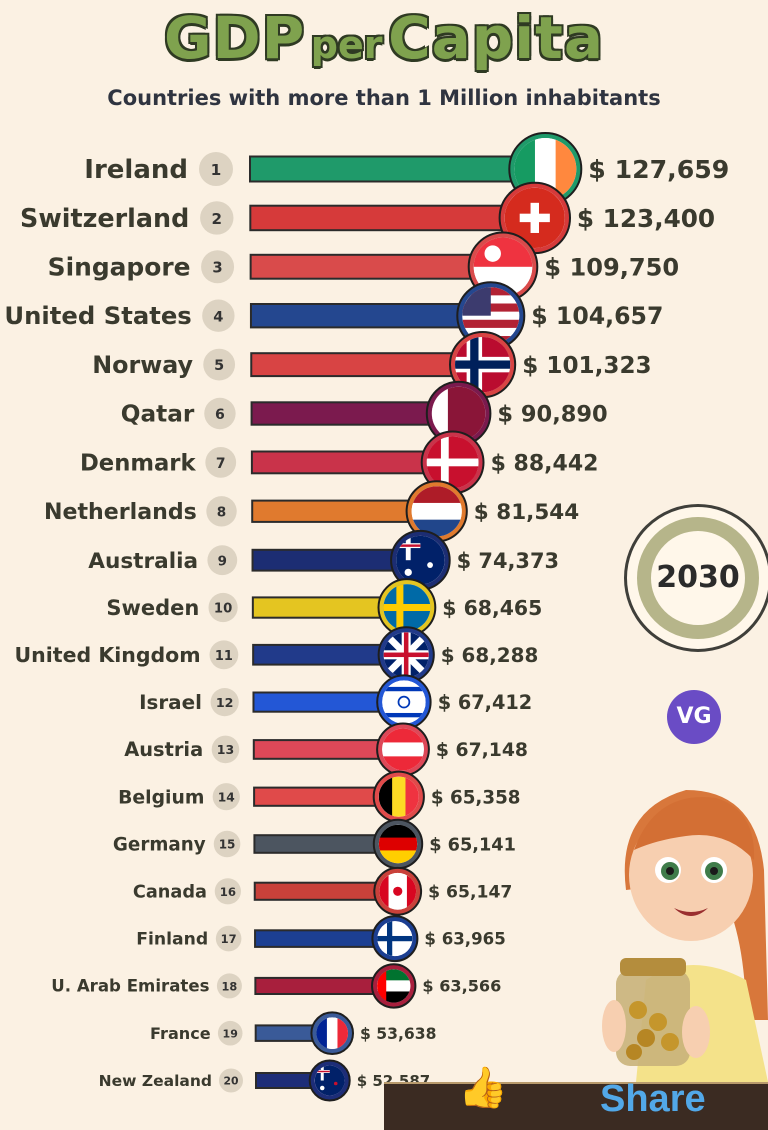 The height and width of the screenshot is (1130, 768). I want to click on title-part-2: per, so click(346, 45).